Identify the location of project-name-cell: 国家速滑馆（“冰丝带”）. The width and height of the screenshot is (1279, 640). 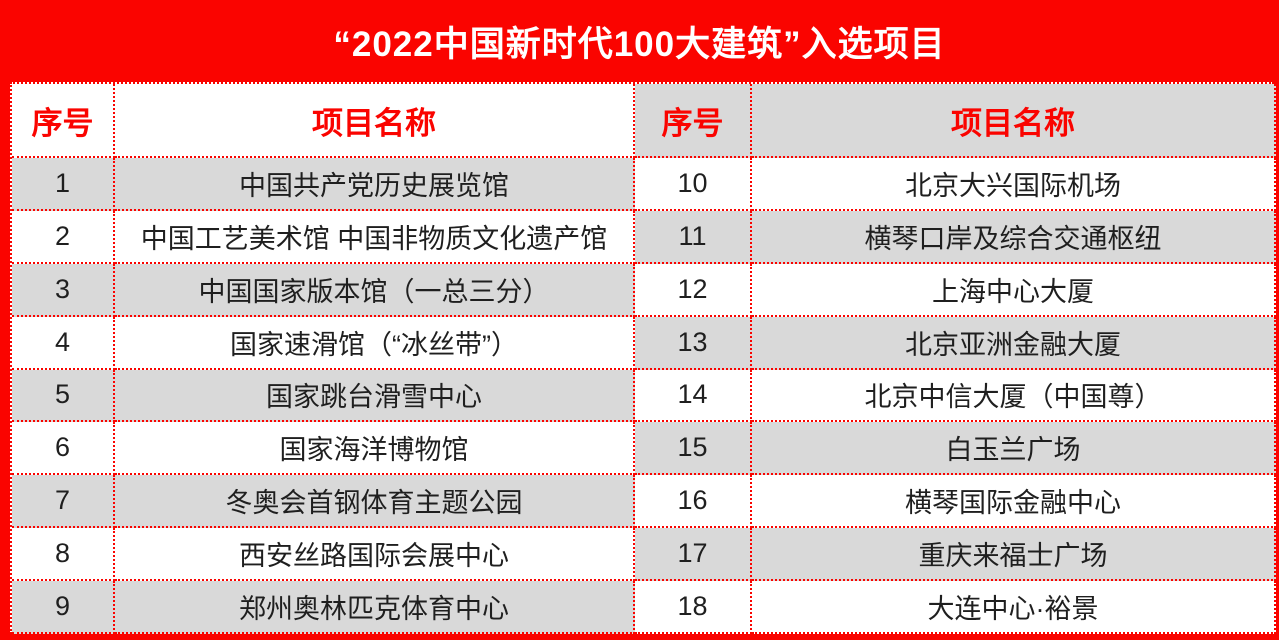
(375, 343).